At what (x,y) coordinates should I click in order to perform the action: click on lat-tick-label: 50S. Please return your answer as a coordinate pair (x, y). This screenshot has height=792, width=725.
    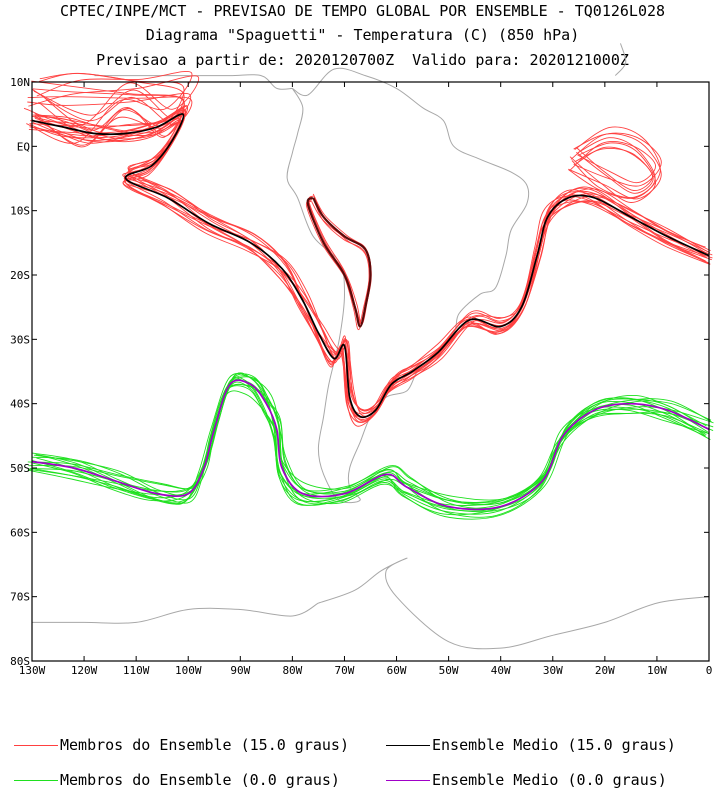
    Looking at the image, I should click on (20, 468).